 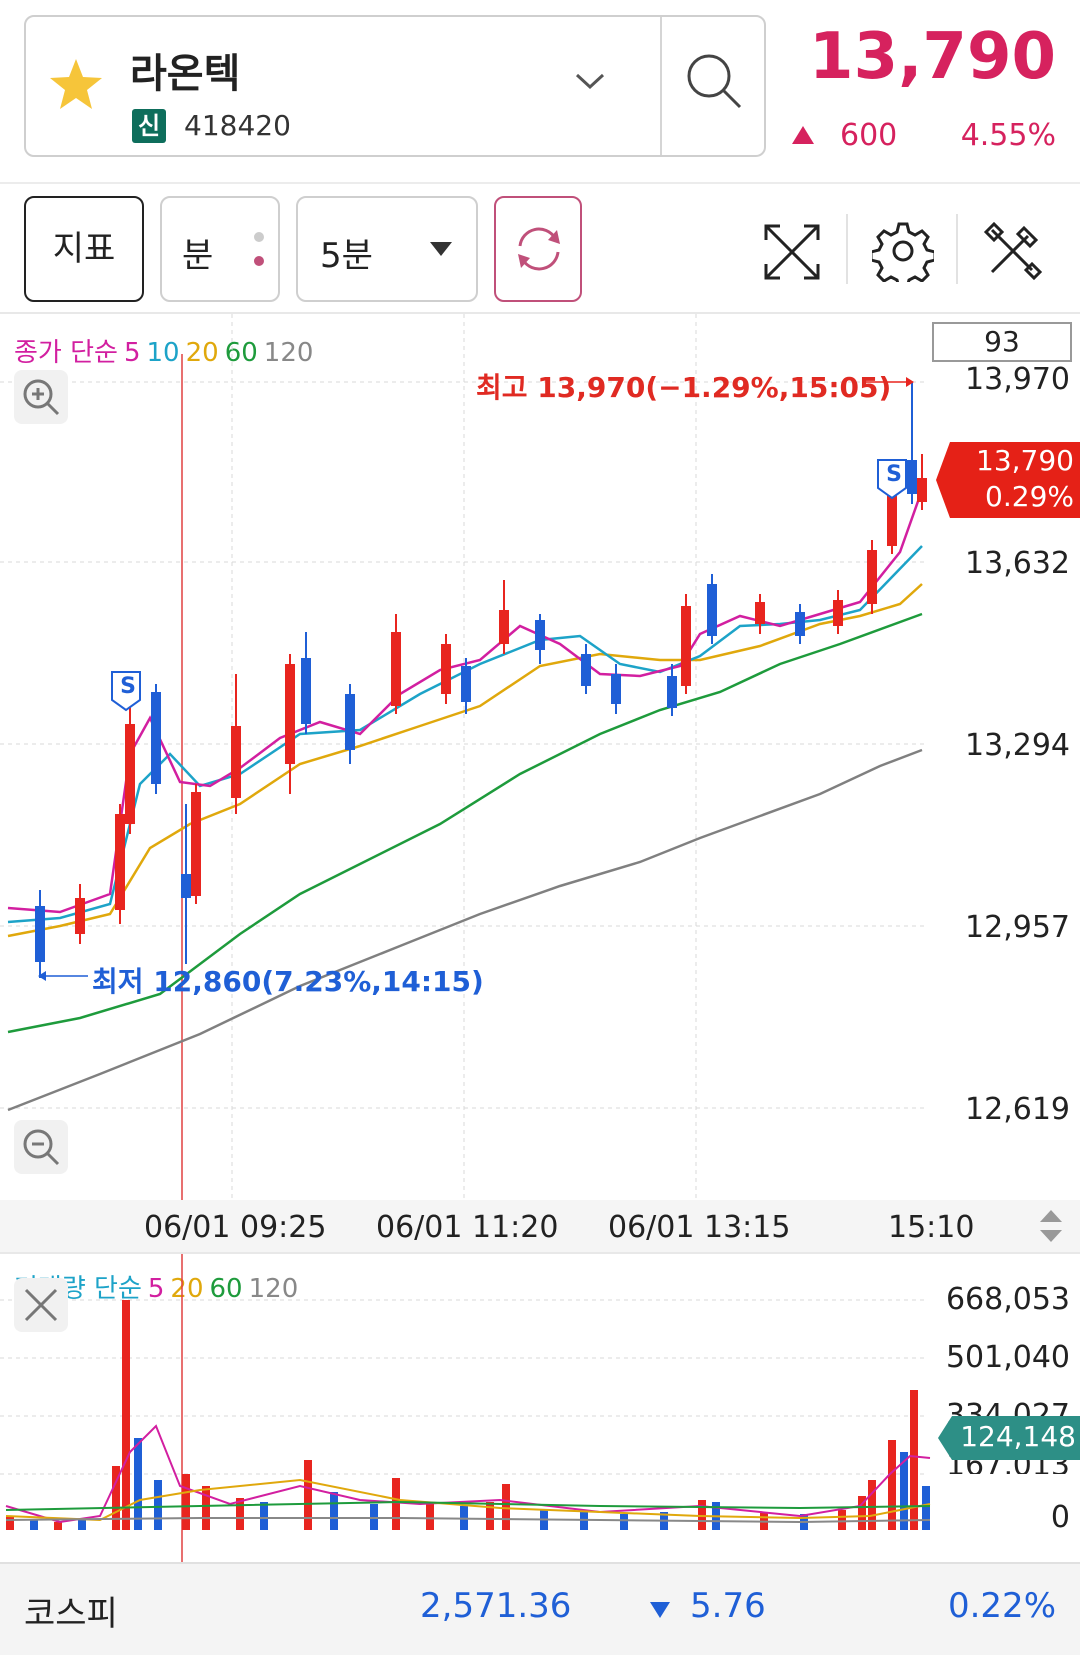 I want to click on current-price-tag-value: 13,790, so click(x=1025, y=460).